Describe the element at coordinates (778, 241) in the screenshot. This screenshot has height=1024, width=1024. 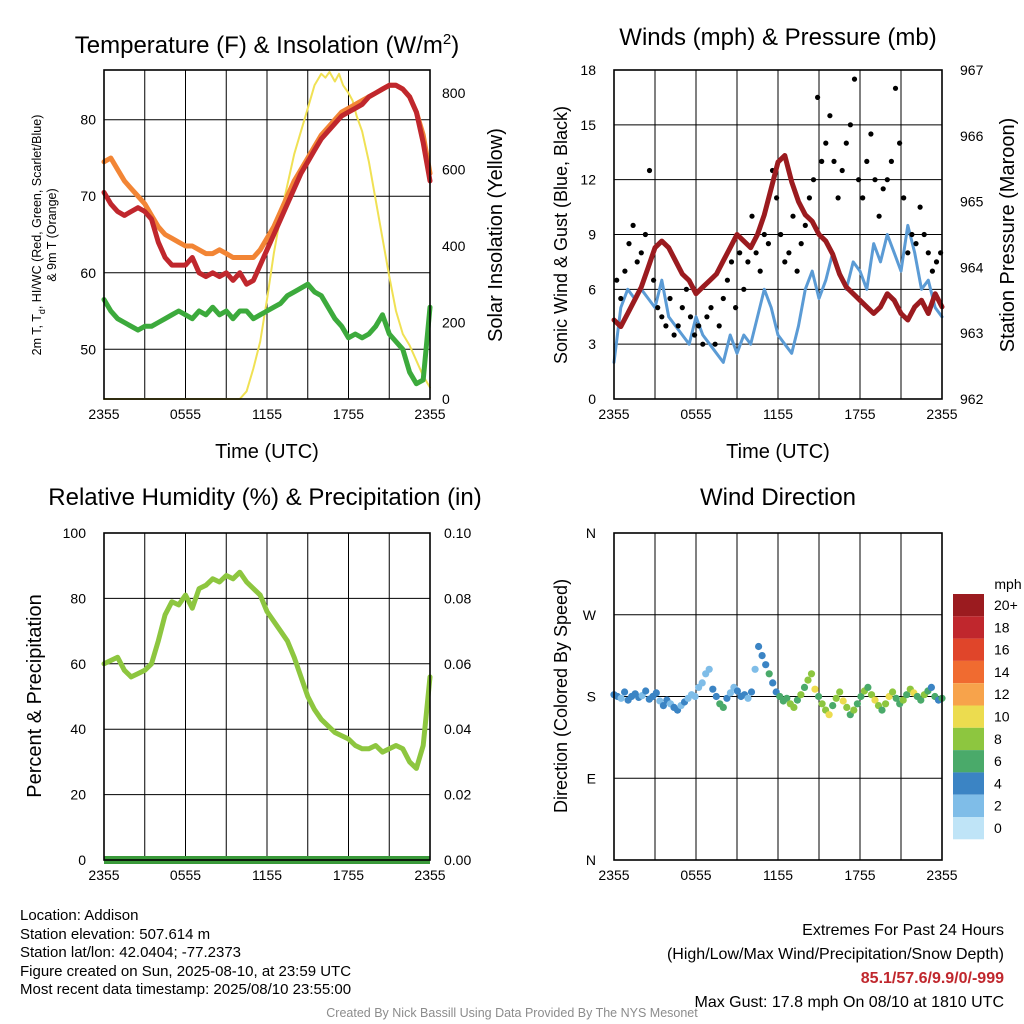
I see `pressure-line` at that location.